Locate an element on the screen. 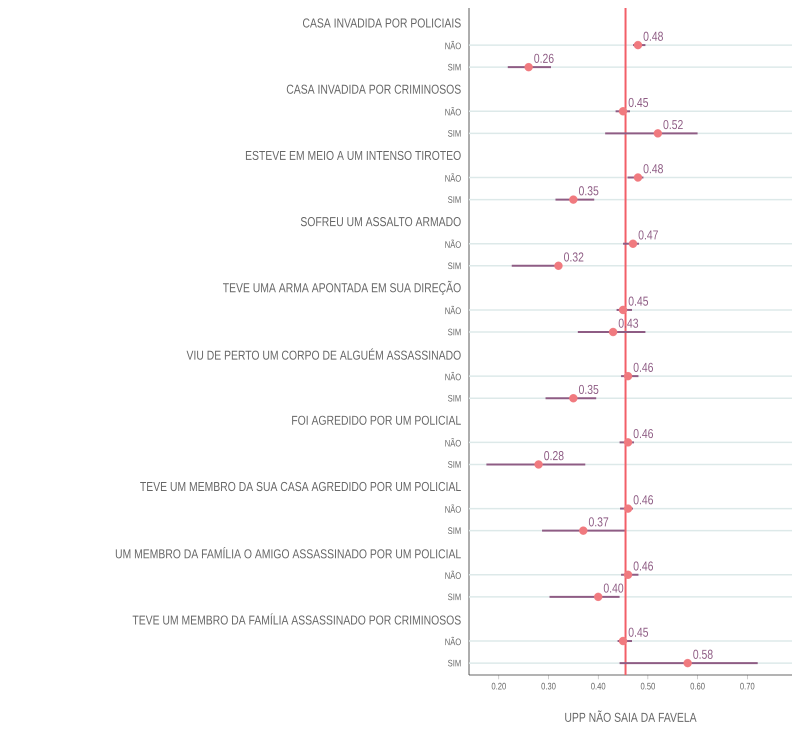 The width and height of the screenshot is (794, 746). y-tick-label: CASA INVADIDA POR POLICIAIS is located at coordinates (381, 23).